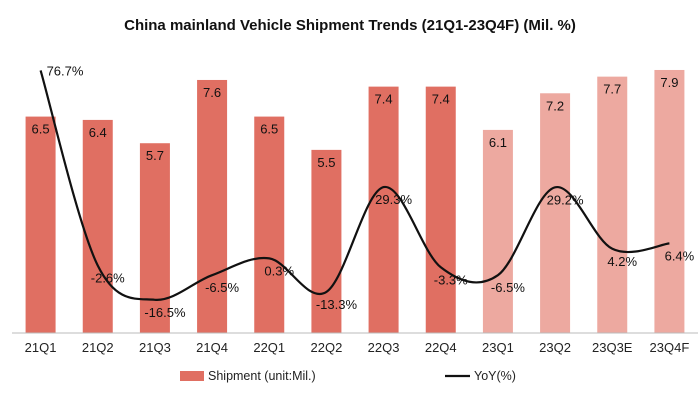  What do you see at coordinates (155, 155) in the screenshot?
I see `bar-label-21Q3: 5.7` at bounding box center [155, 155].